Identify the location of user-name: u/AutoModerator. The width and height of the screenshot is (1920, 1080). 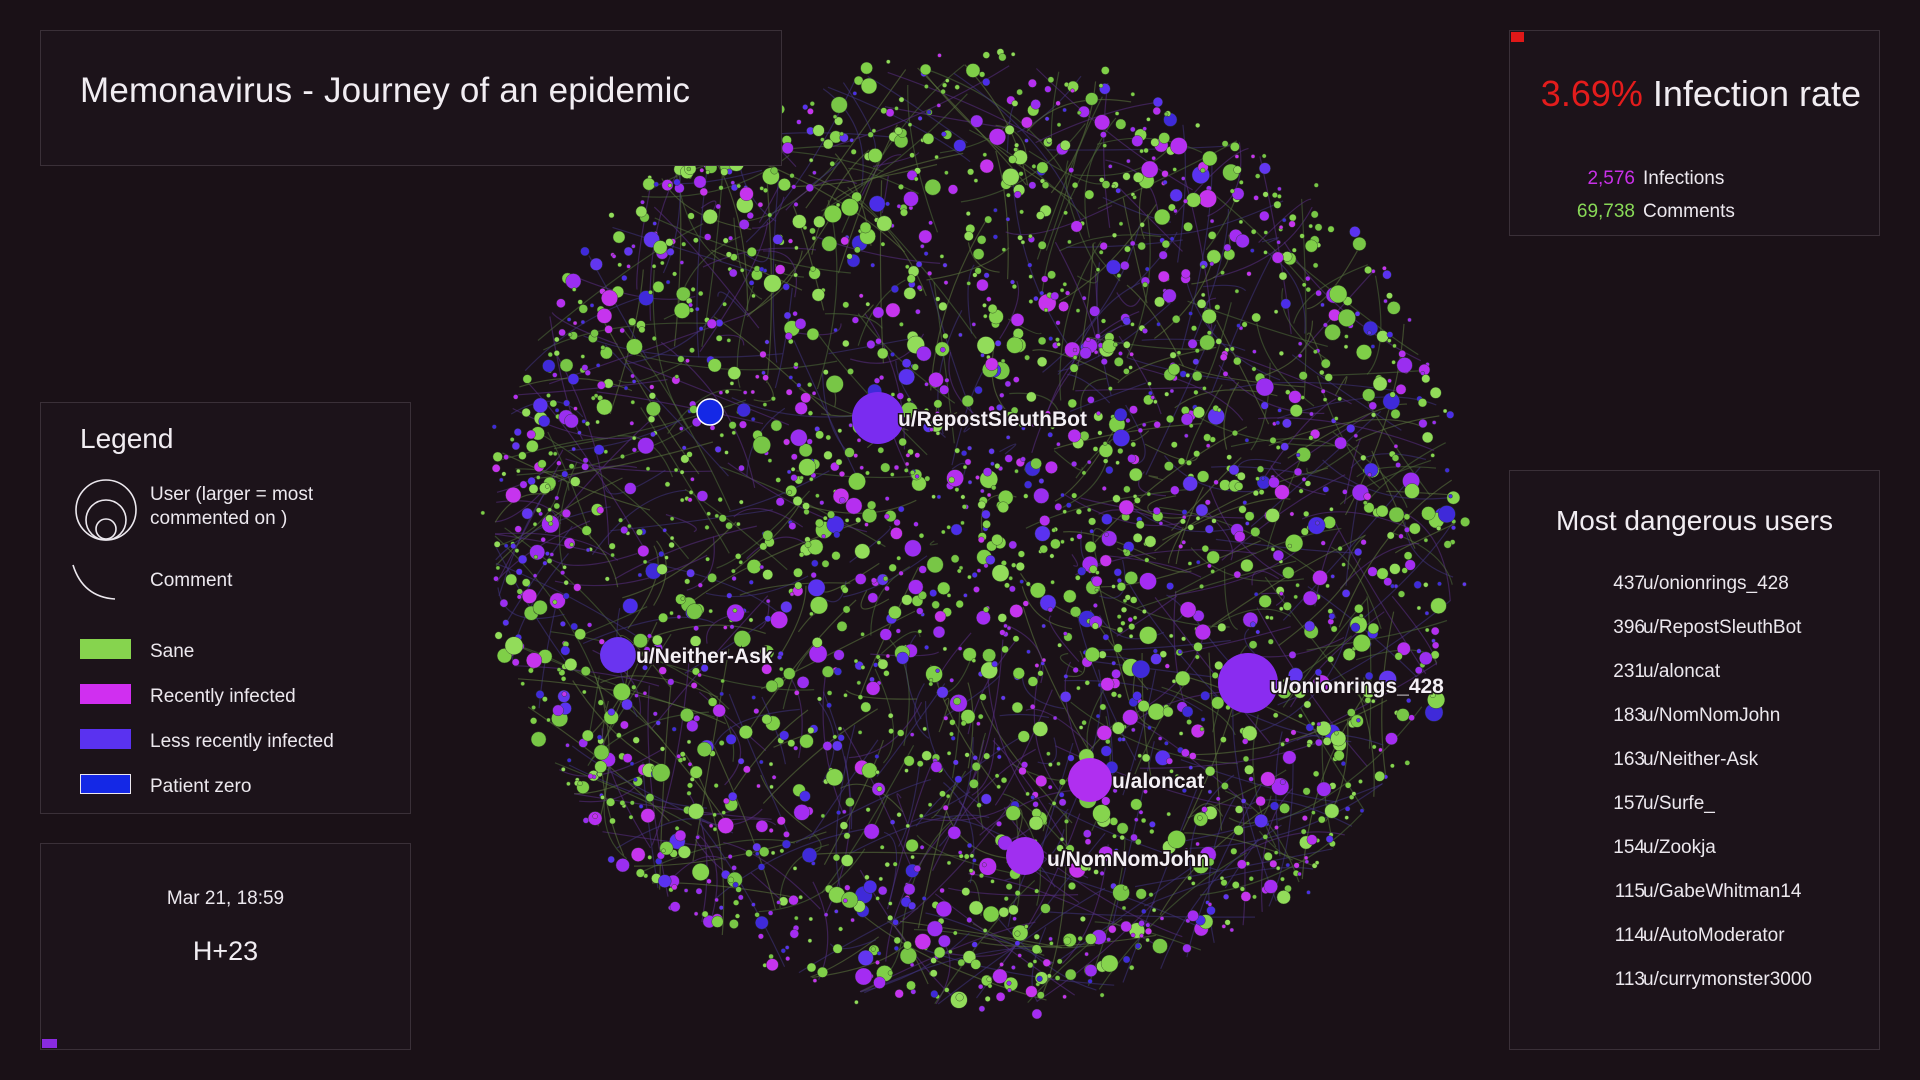
(1714, 935).